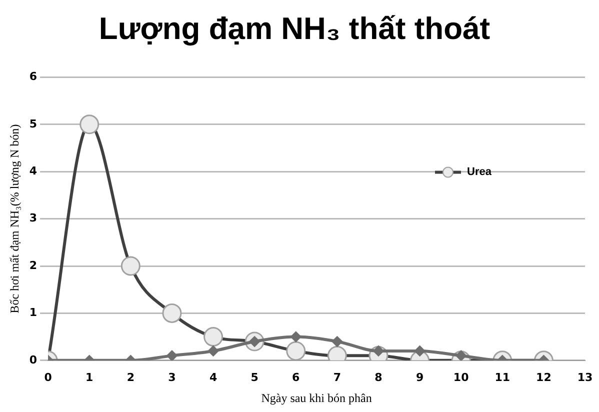 This screenshot has width=599, height=412. I want to click on y-tick-label: 3, so click(33, 218).